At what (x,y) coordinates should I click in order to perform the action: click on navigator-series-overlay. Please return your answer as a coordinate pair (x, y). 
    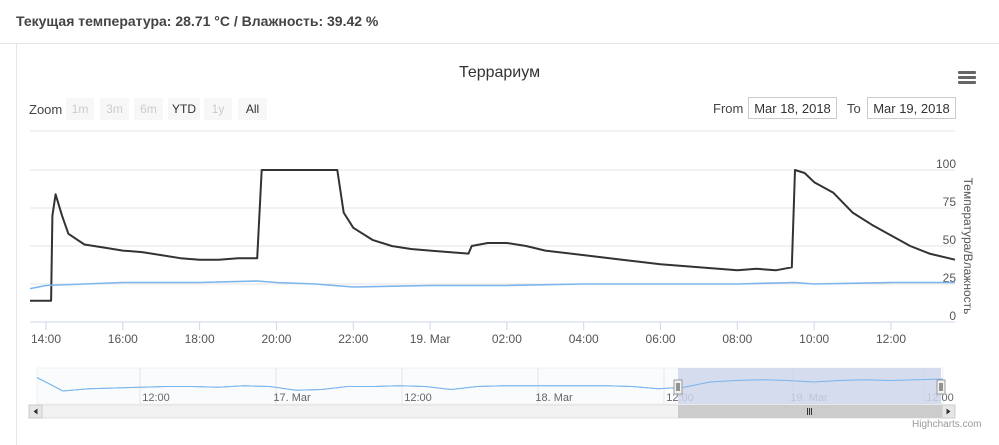
    Looking at the image, I should click on (490, 385).